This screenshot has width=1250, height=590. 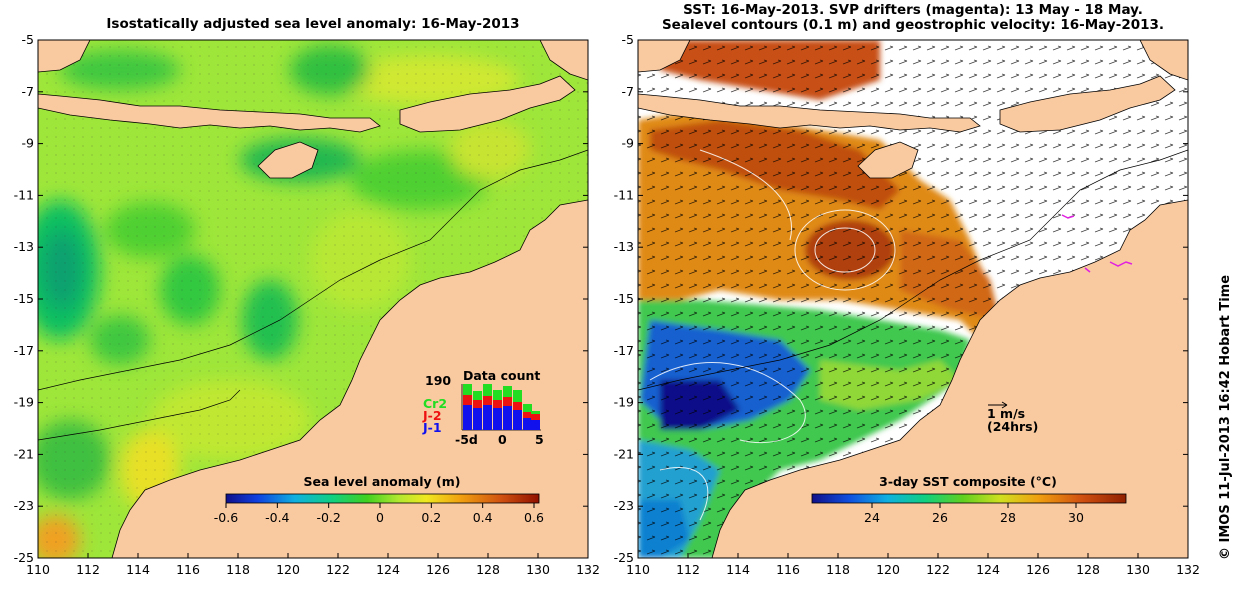 I want to click on data-count-xtick-end: 5, so click(x=539, y=439).